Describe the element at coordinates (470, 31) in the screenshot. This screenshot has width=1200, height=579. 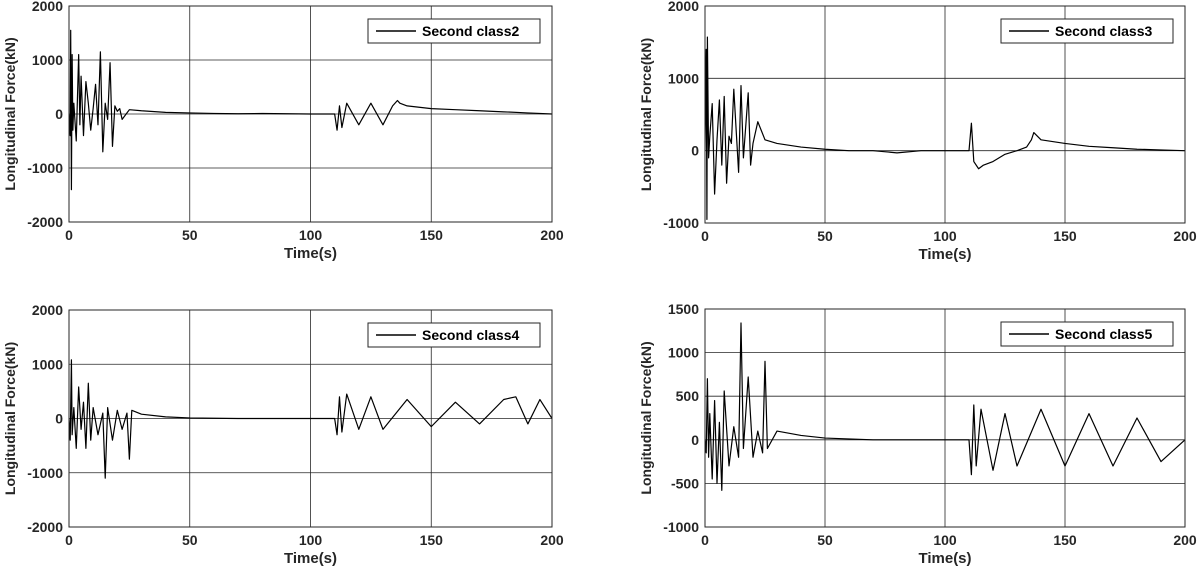
I see `legend-label: Second class2` at that location.